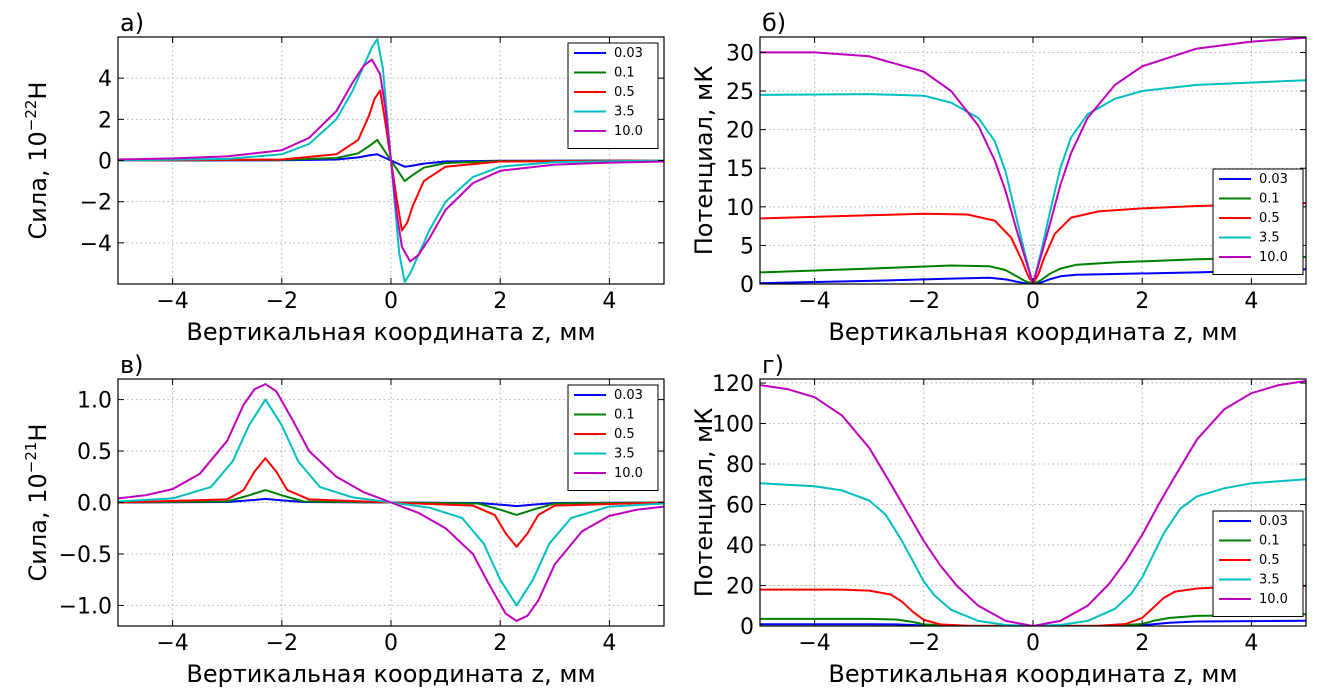  I want to click on y-tick-label: 80, so click(740, 465).